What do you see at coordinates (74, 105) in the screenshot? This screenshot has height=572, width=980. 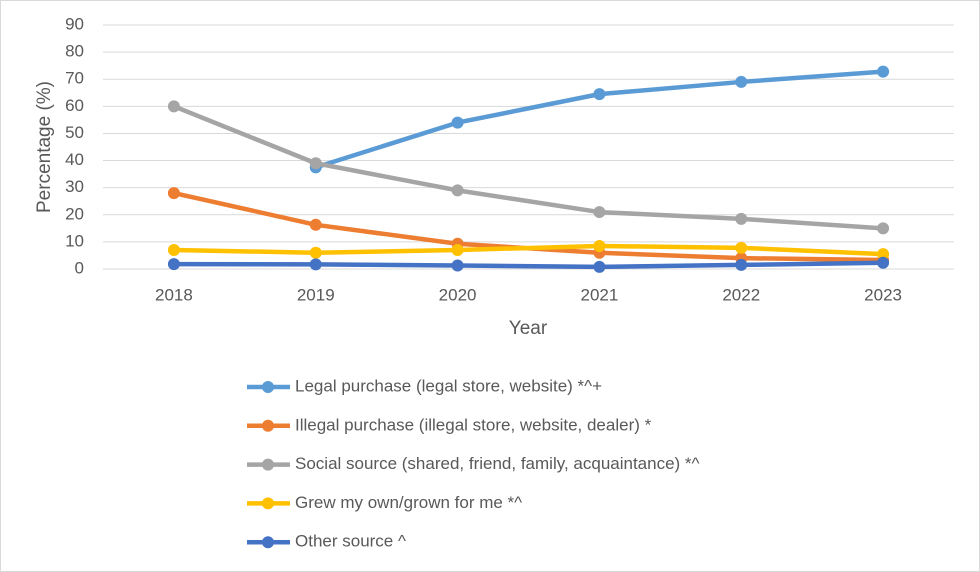 I see `y-tick-label: 60` at bounding box center [74, 105].